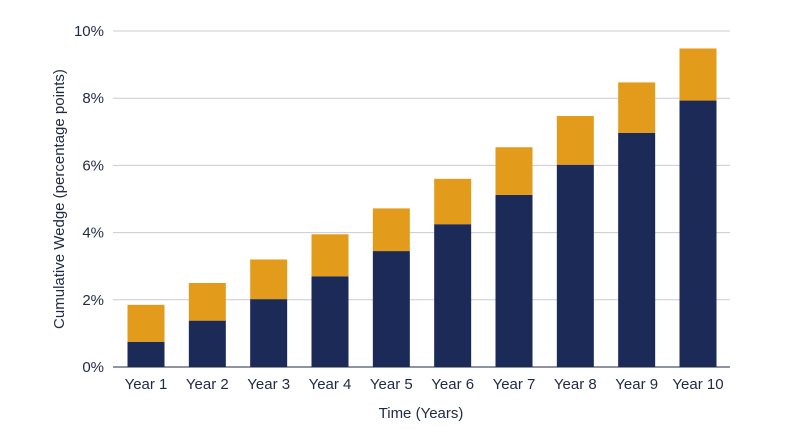 Image resolution: width=800 pixels, height=447 pixels. Describe the element at coordinates (421, 413) in the screenshot. I see `x-axis-title: Time (Years)` at that location.